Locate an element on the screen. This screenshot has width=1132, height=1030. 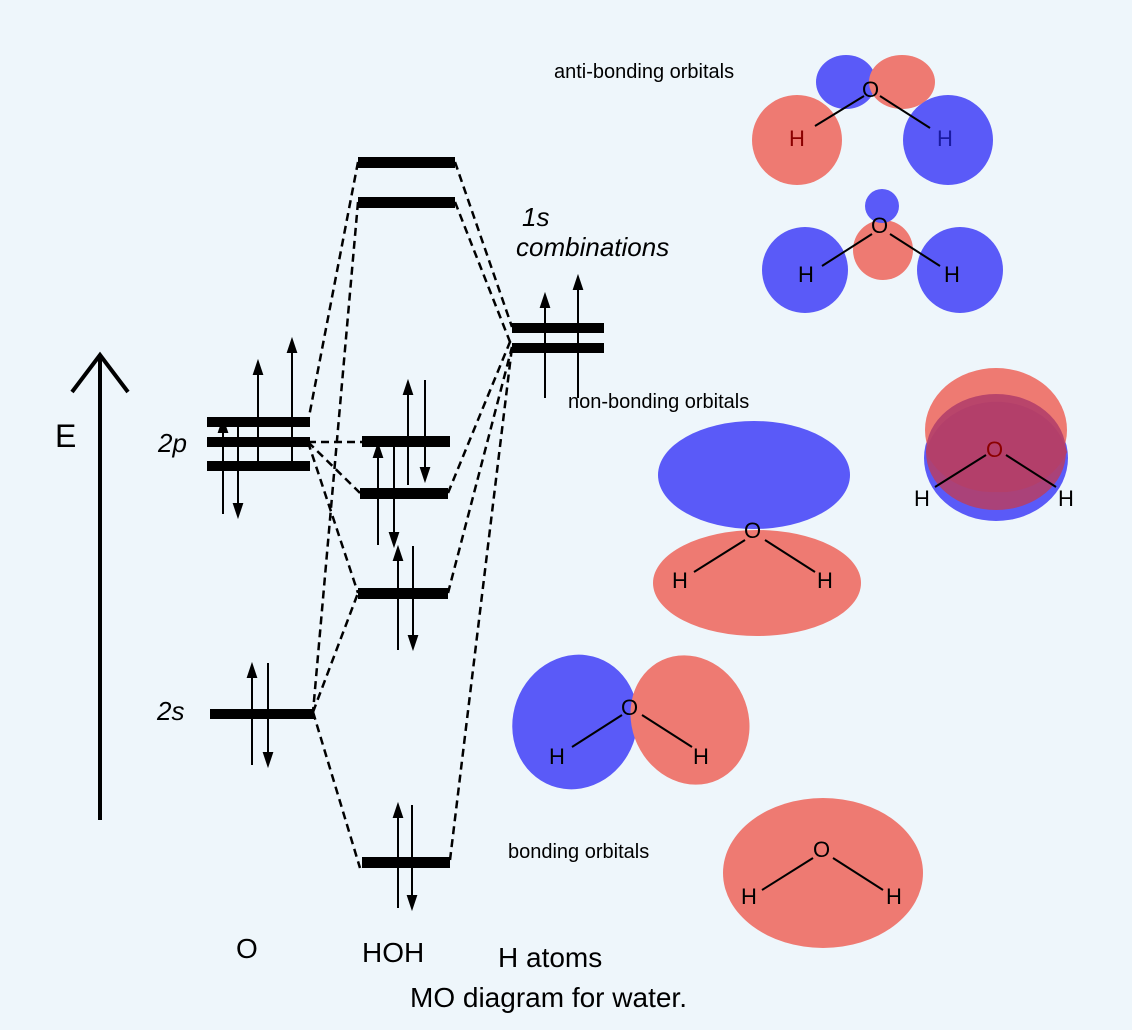
nonbonding-orbital-2: O H H is located at coordinates (994, 444).